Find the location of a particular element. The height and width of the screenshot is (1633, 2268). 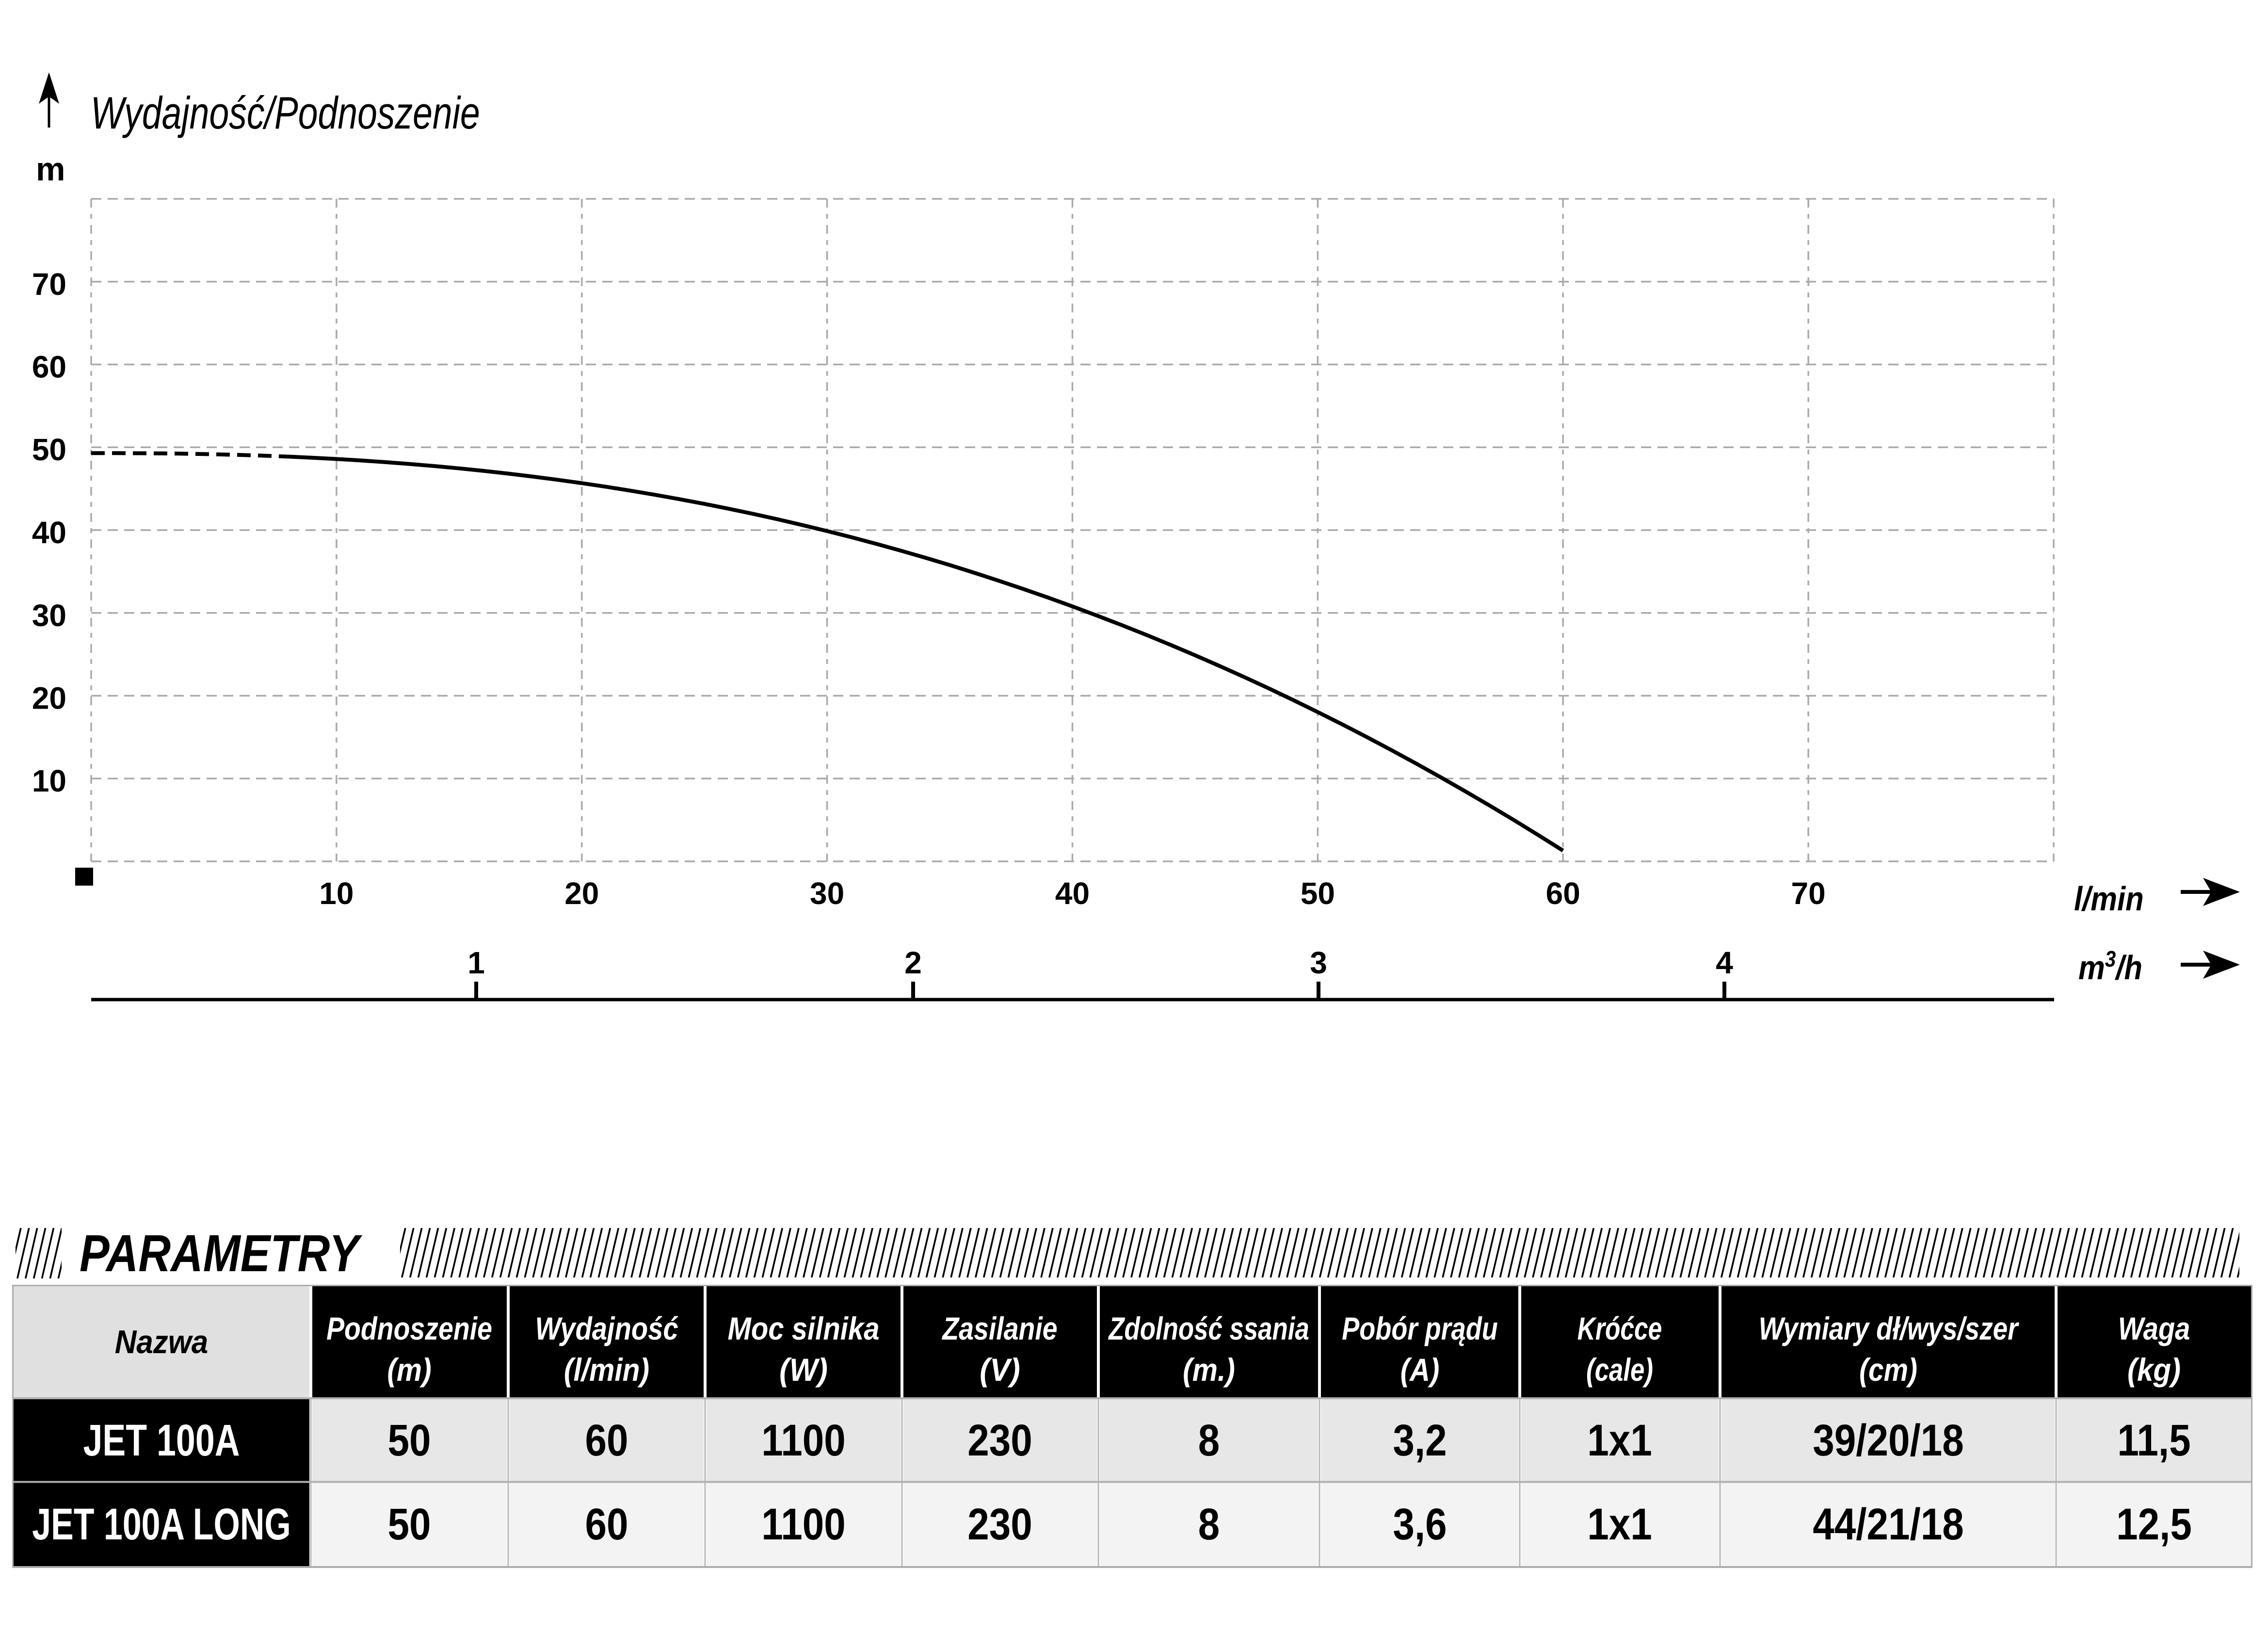

svg-text: (cale) is located at coordinates (1619, 1370).